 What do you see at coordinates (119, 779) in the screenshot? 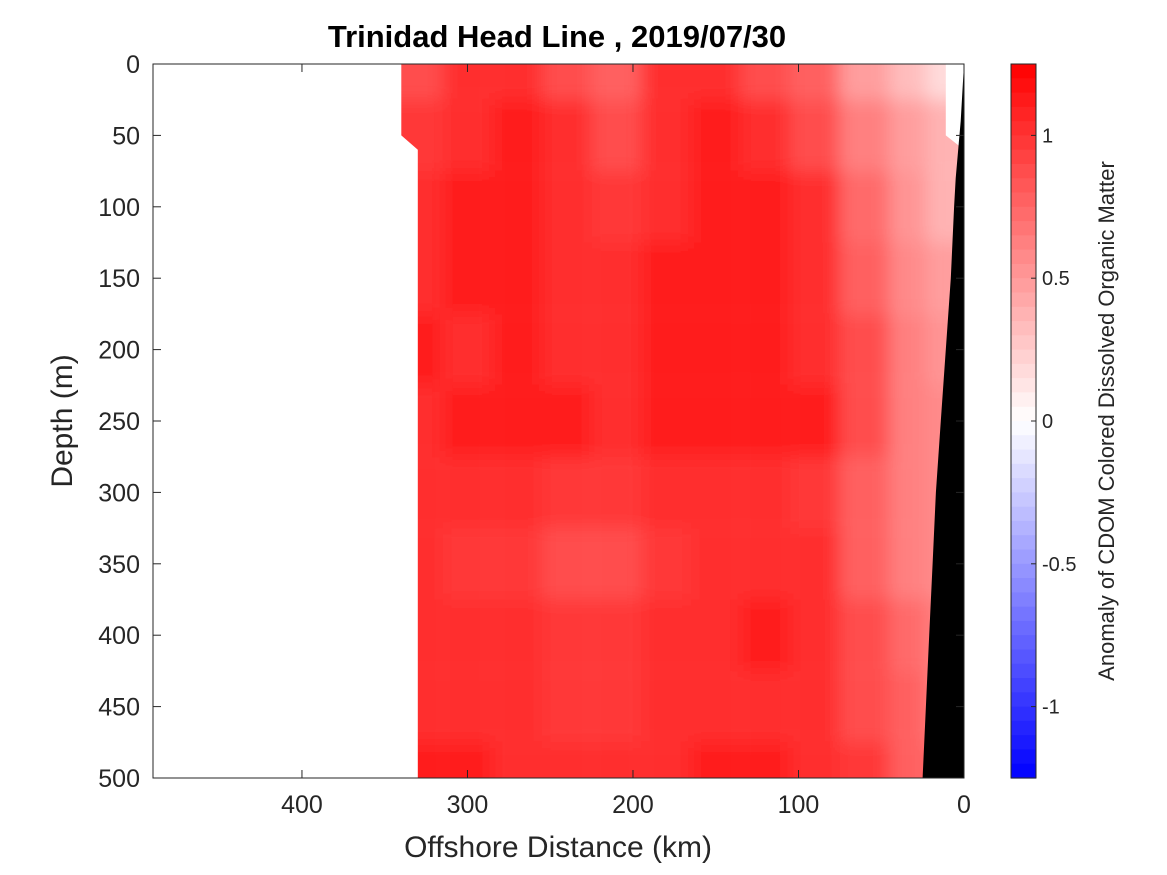
I see `y-tick-label: 500` at bounding box center [119, 779].